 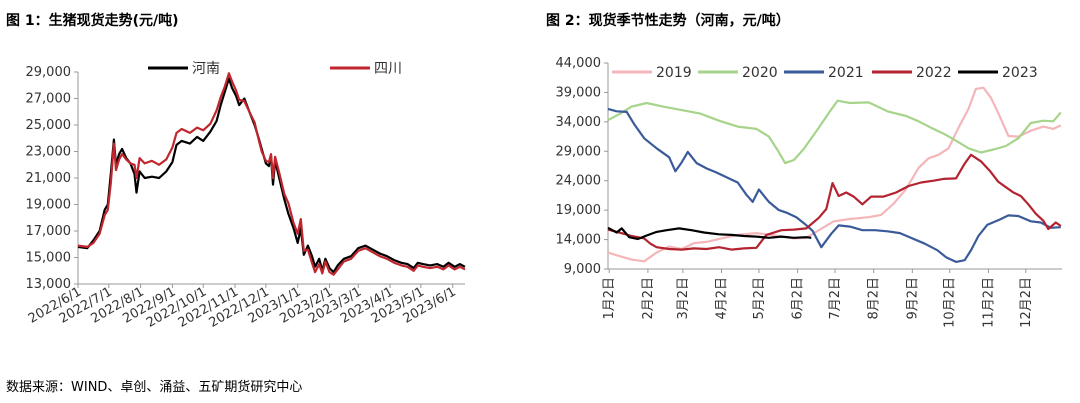 What do you see at coordinates (92, 21) in the screenshot?
I see `chart-title-left: 图 1：生猪现货走势(元/吨)` at bounding box center [92, 21].